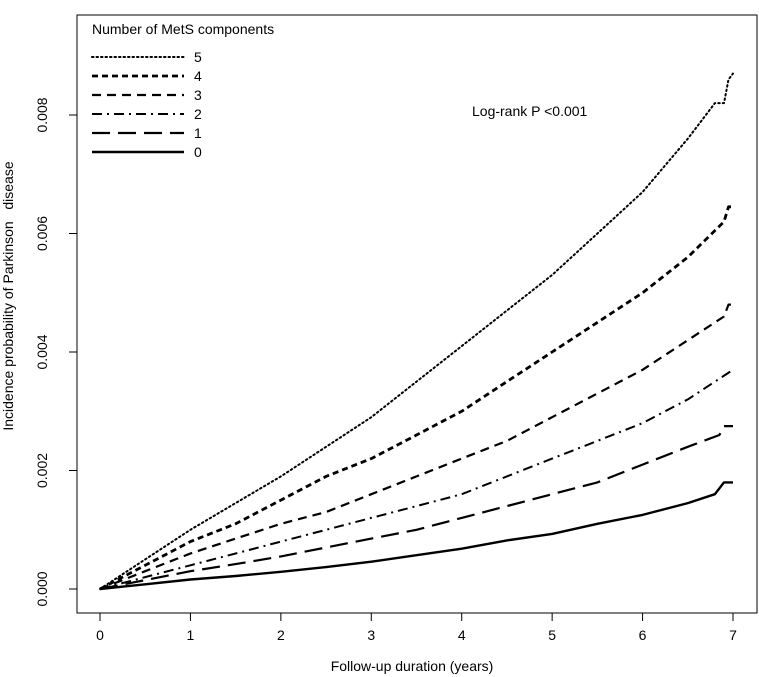 This screenshot has height=677, width=759. Describe the element at coordinates (183, 29) in the screenshot. I see `legend-title: Number of MetS components` at that location.